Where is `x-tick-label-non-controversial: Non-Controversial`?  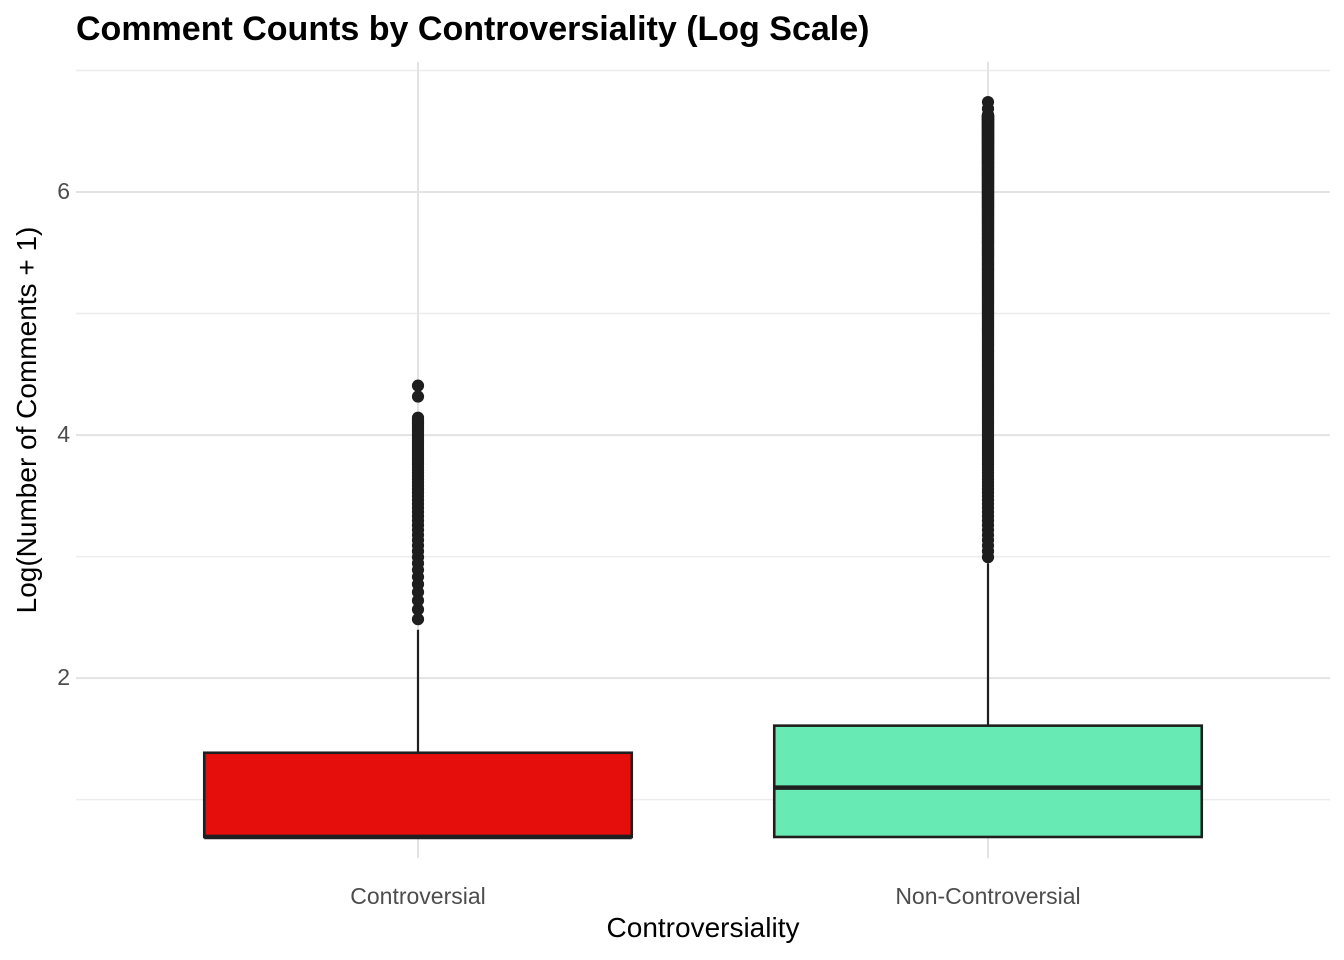
x-tick-label-non-controversial: Non-Controversial is located at coordinates (988, 896).